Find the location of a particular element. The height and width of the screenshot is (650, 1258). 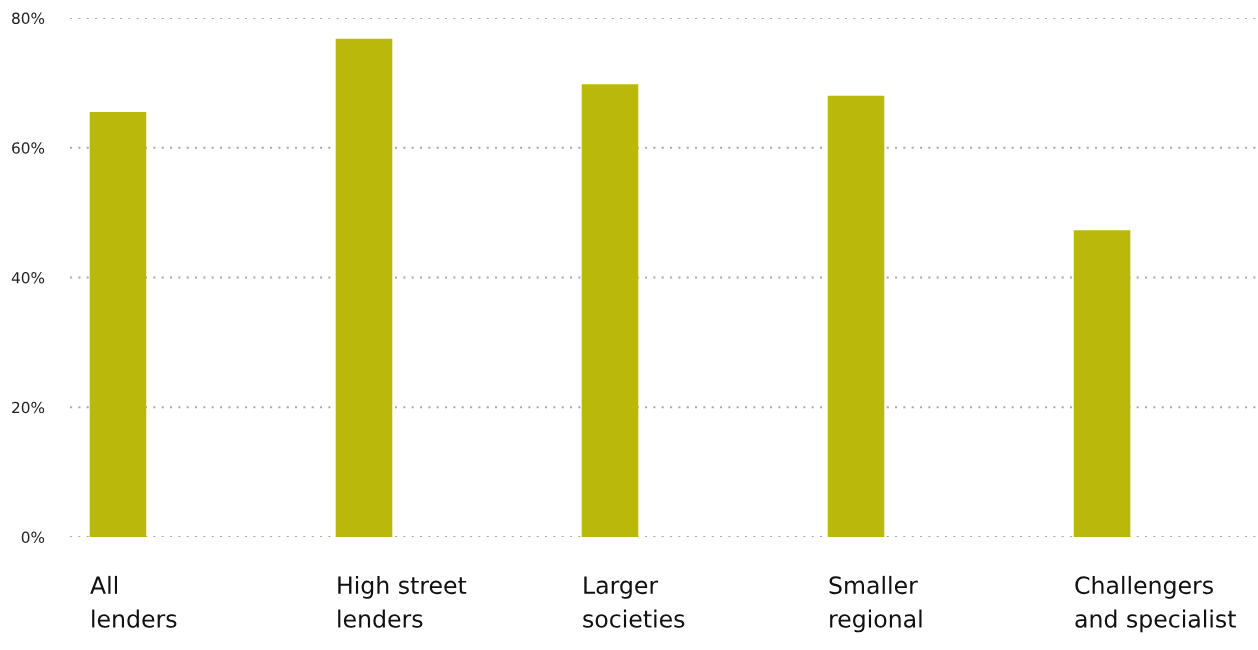

x-tick-label: High street lenders is located at coordinates (402, 601).